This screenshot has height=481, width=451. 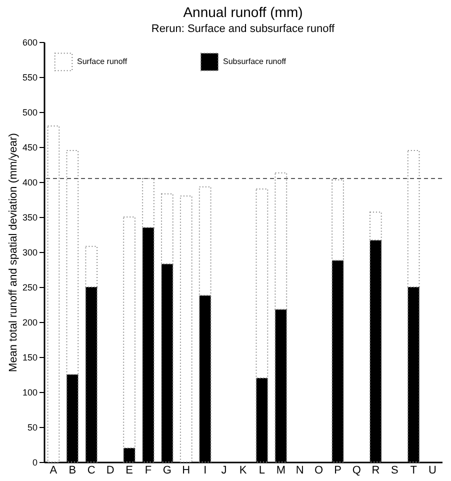 I want to click on y-tick-label: 600, so click(x=30, y=43).